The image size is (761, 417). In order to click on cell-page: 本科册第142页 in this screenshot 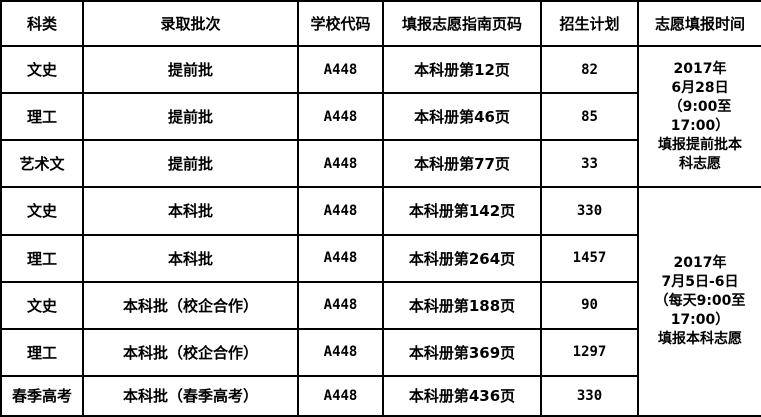, I will do `click(462, 211)`.